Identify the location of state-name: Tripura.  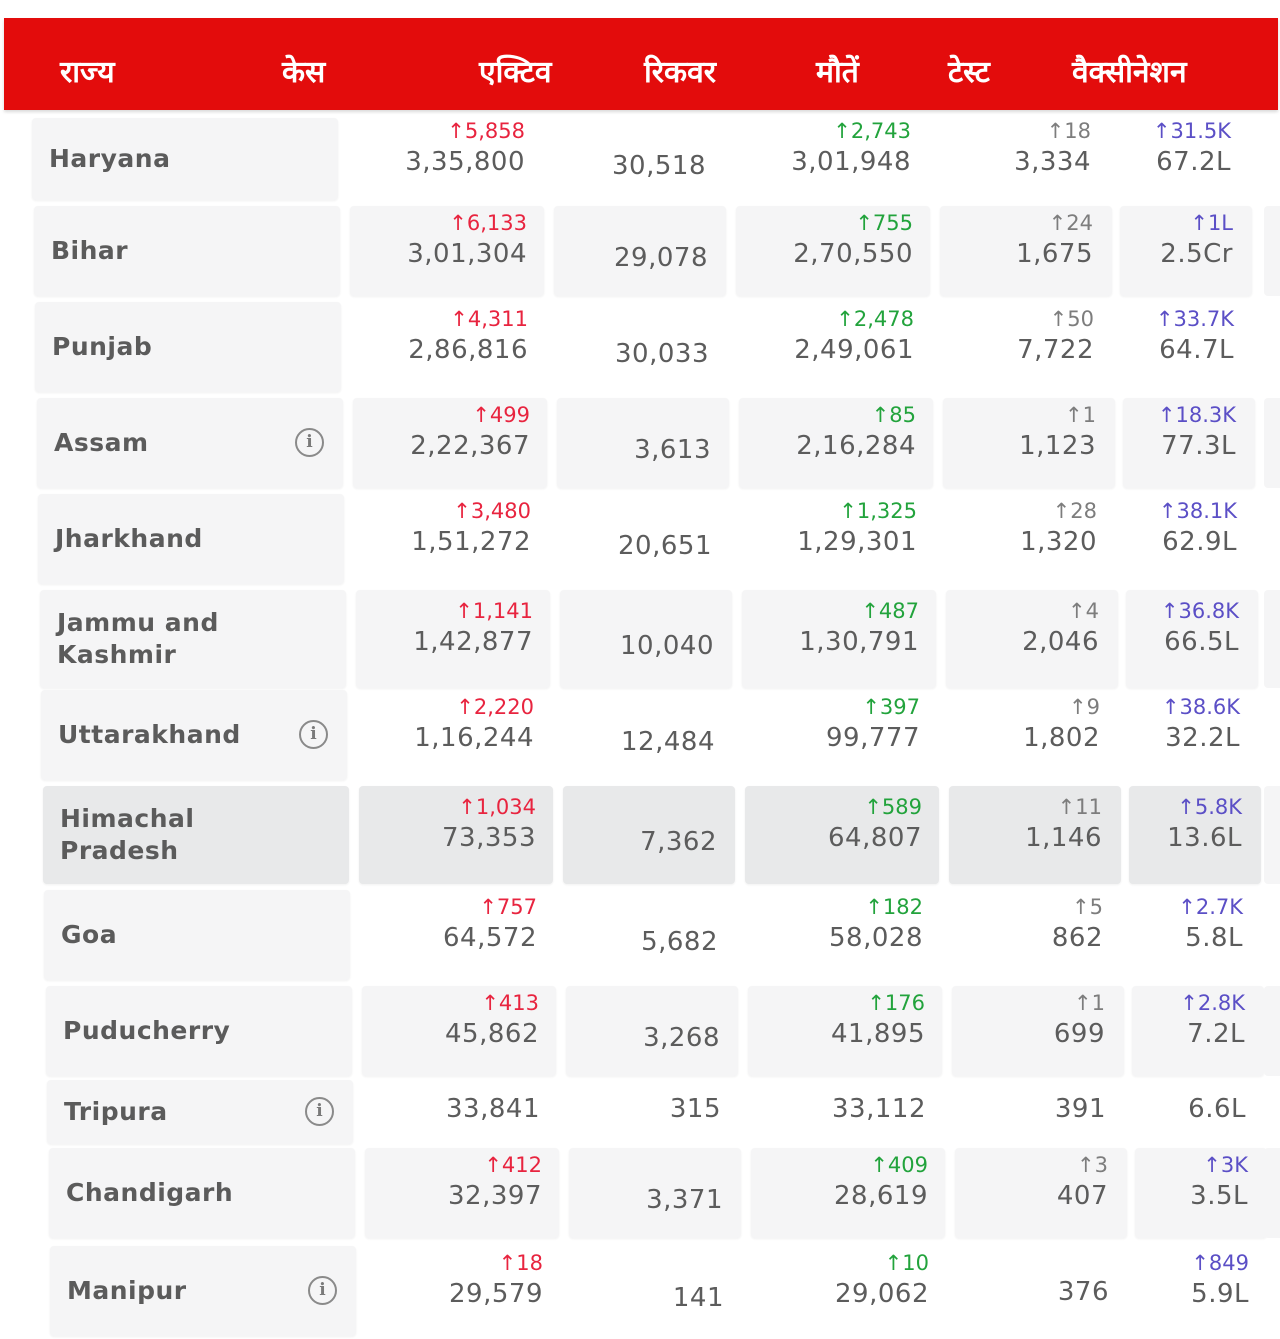
(116, 1111).